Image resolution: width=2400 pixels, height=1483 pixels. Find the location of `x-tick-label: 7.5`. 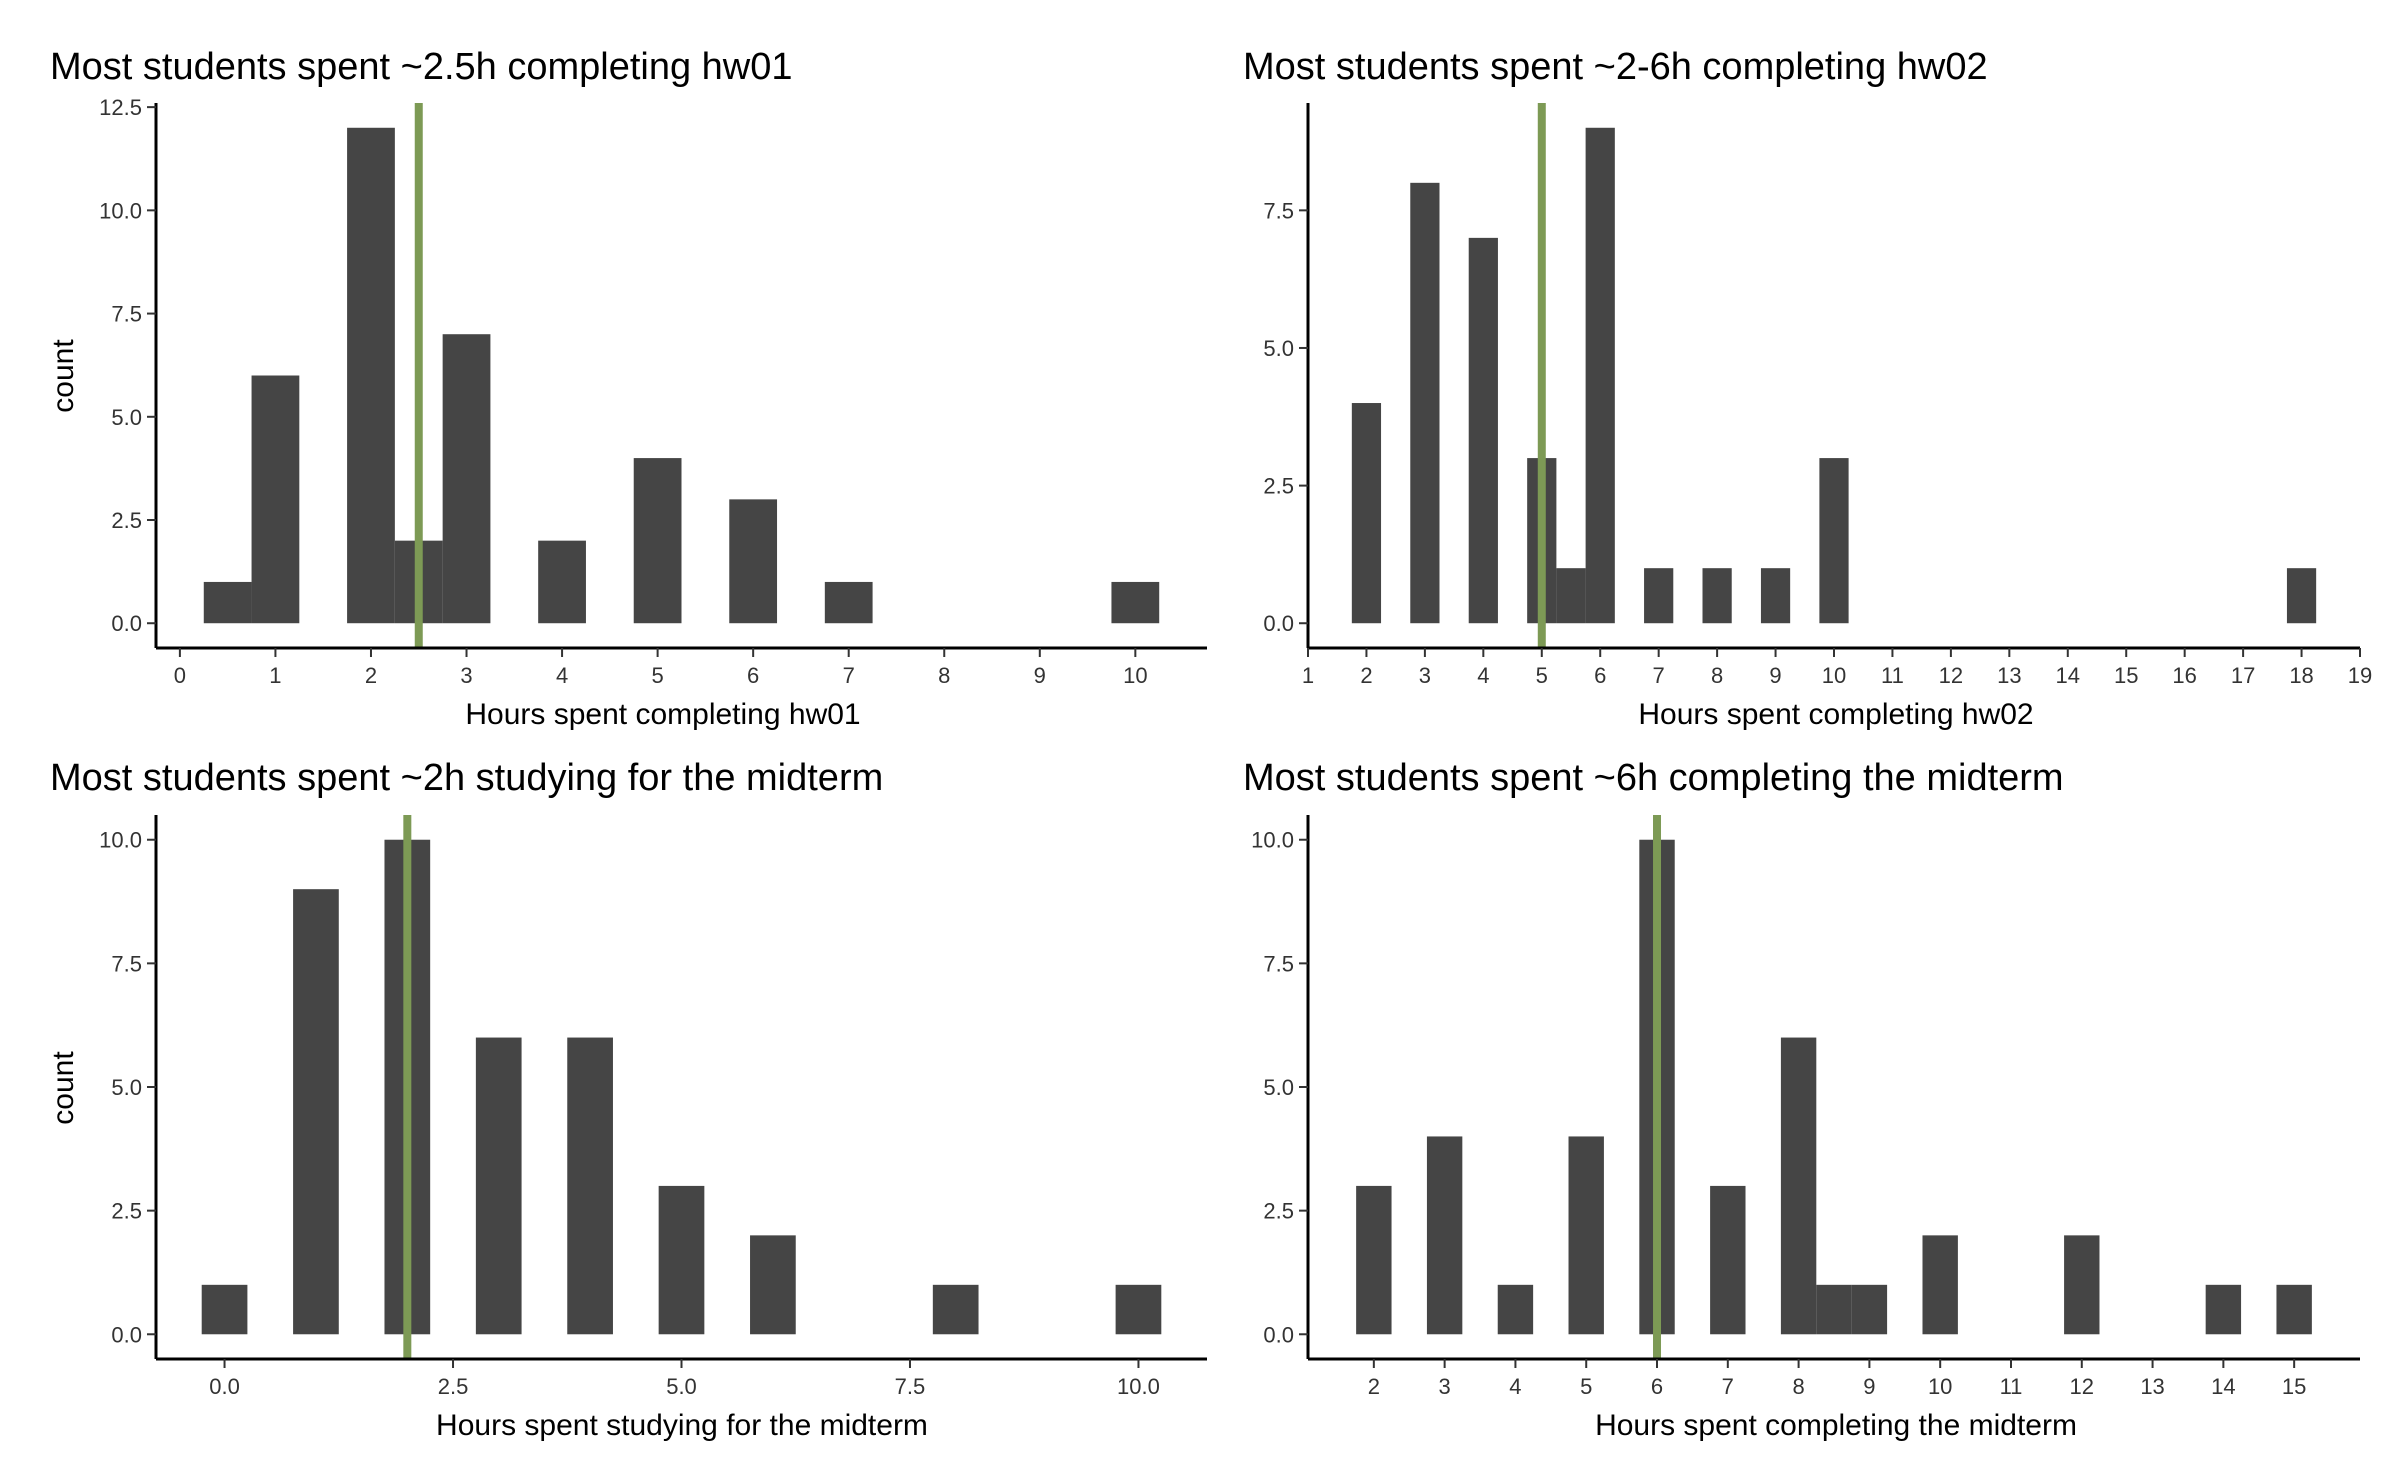

x-tick-label: 7.5 is located at coordinates (910, 1386).